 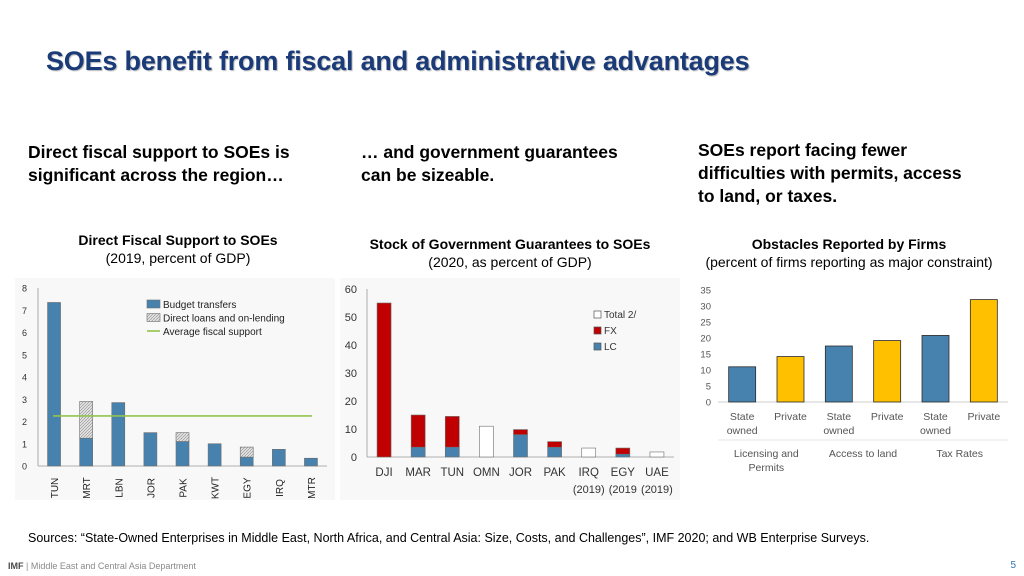 I want to click on bar-jor-budget-transfers, so click(x=150, y=449).